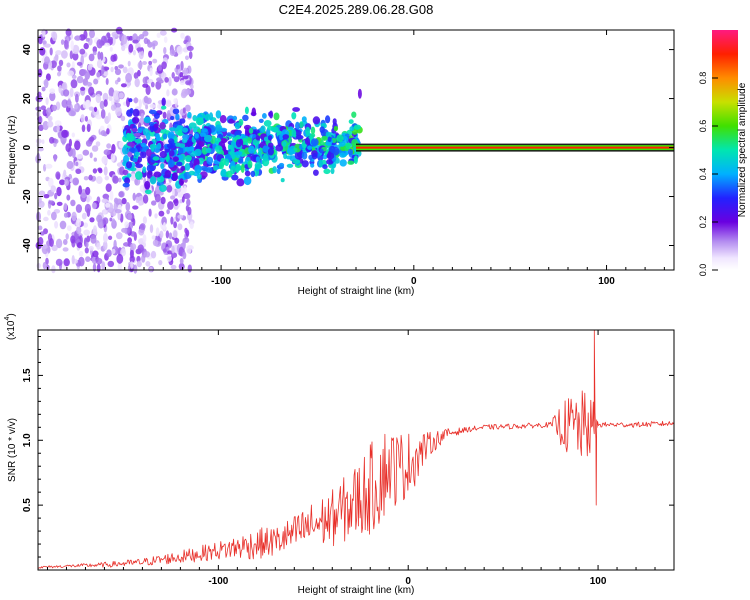 This screenshot has height=600, width=750. Describe the element at coordinates (703, 78) in the screenshot. I see `colorbar-tick-label: 0.8` at that location.